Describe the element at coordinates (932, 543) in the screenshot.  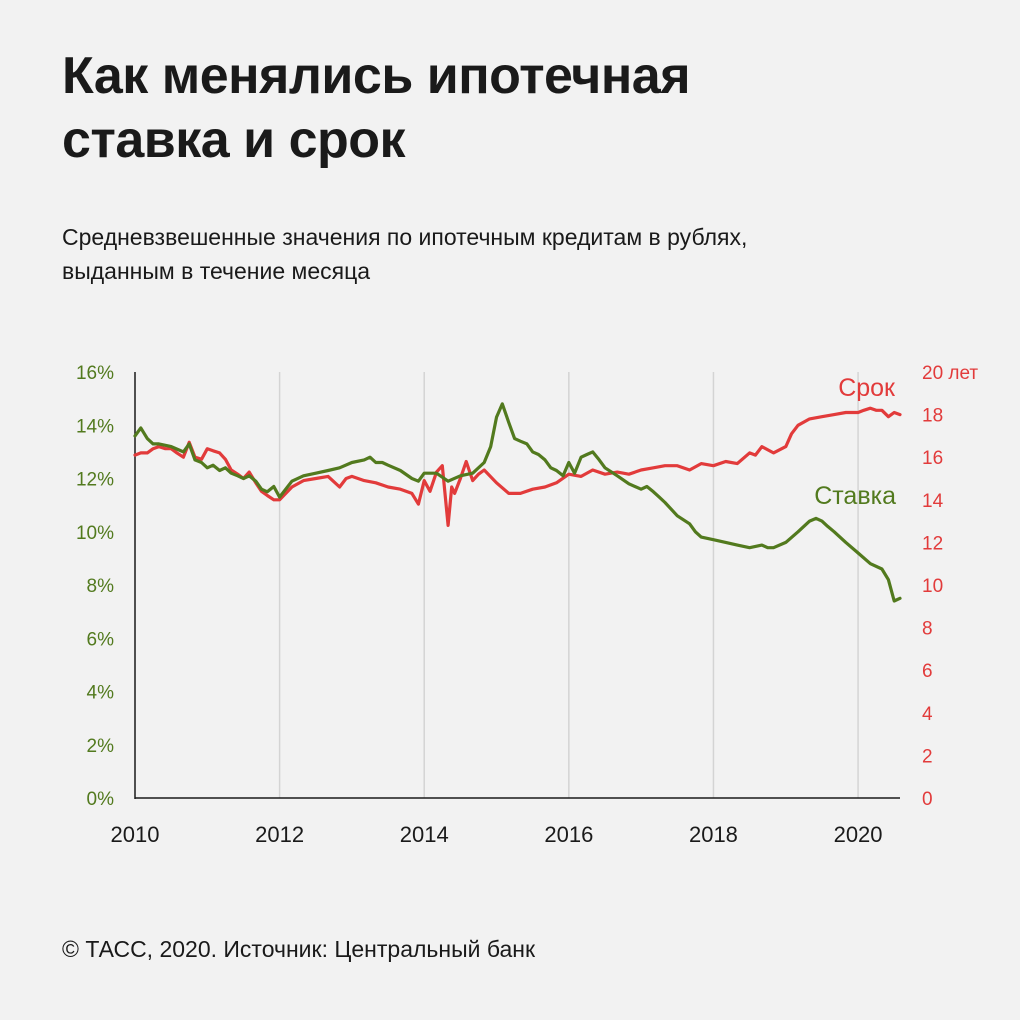
I see `y-right-tick-label: 12` at that location.